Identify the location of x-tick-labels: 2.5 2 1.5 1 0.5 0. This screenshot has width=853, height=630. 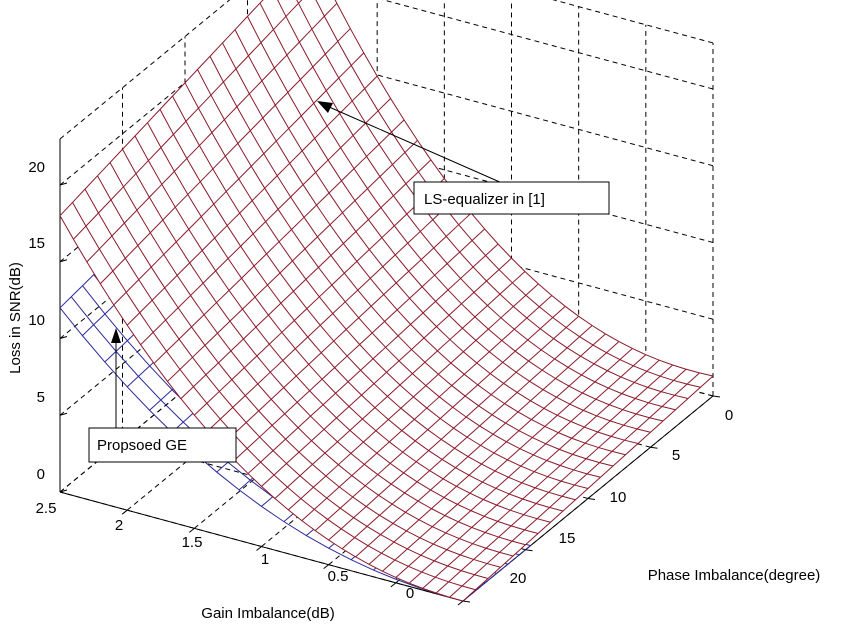
(225, 551).